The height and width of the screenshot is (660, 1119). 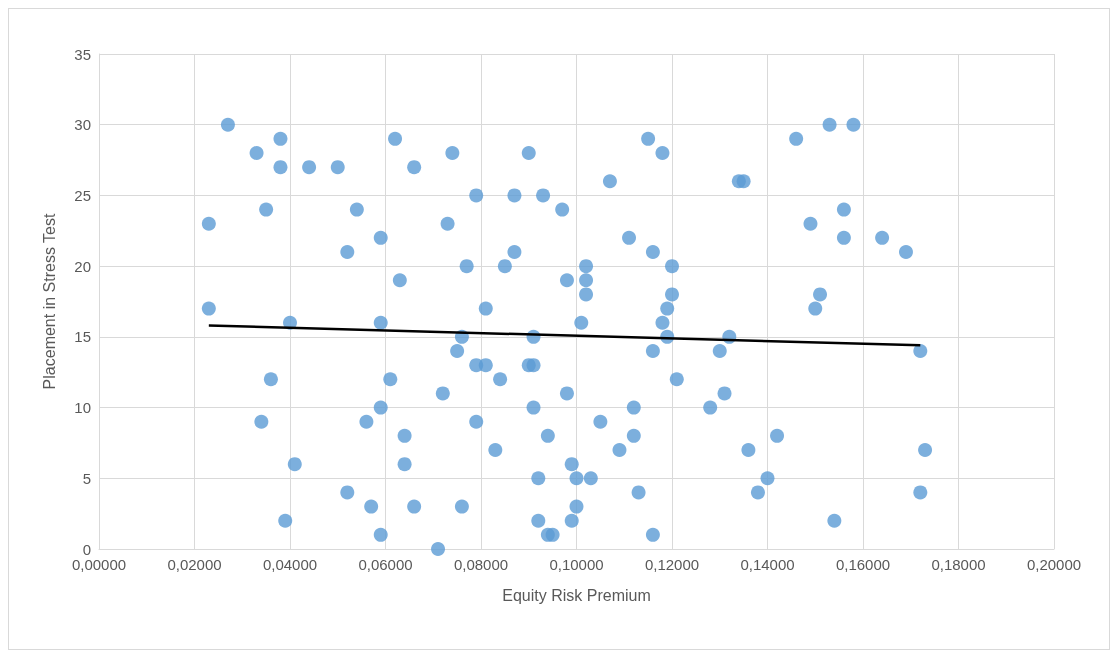 What do you see at coordinates (863, 564) in the screenshot?
I see `x-tick-label: 0,16000` at bounding box center [863, 564].